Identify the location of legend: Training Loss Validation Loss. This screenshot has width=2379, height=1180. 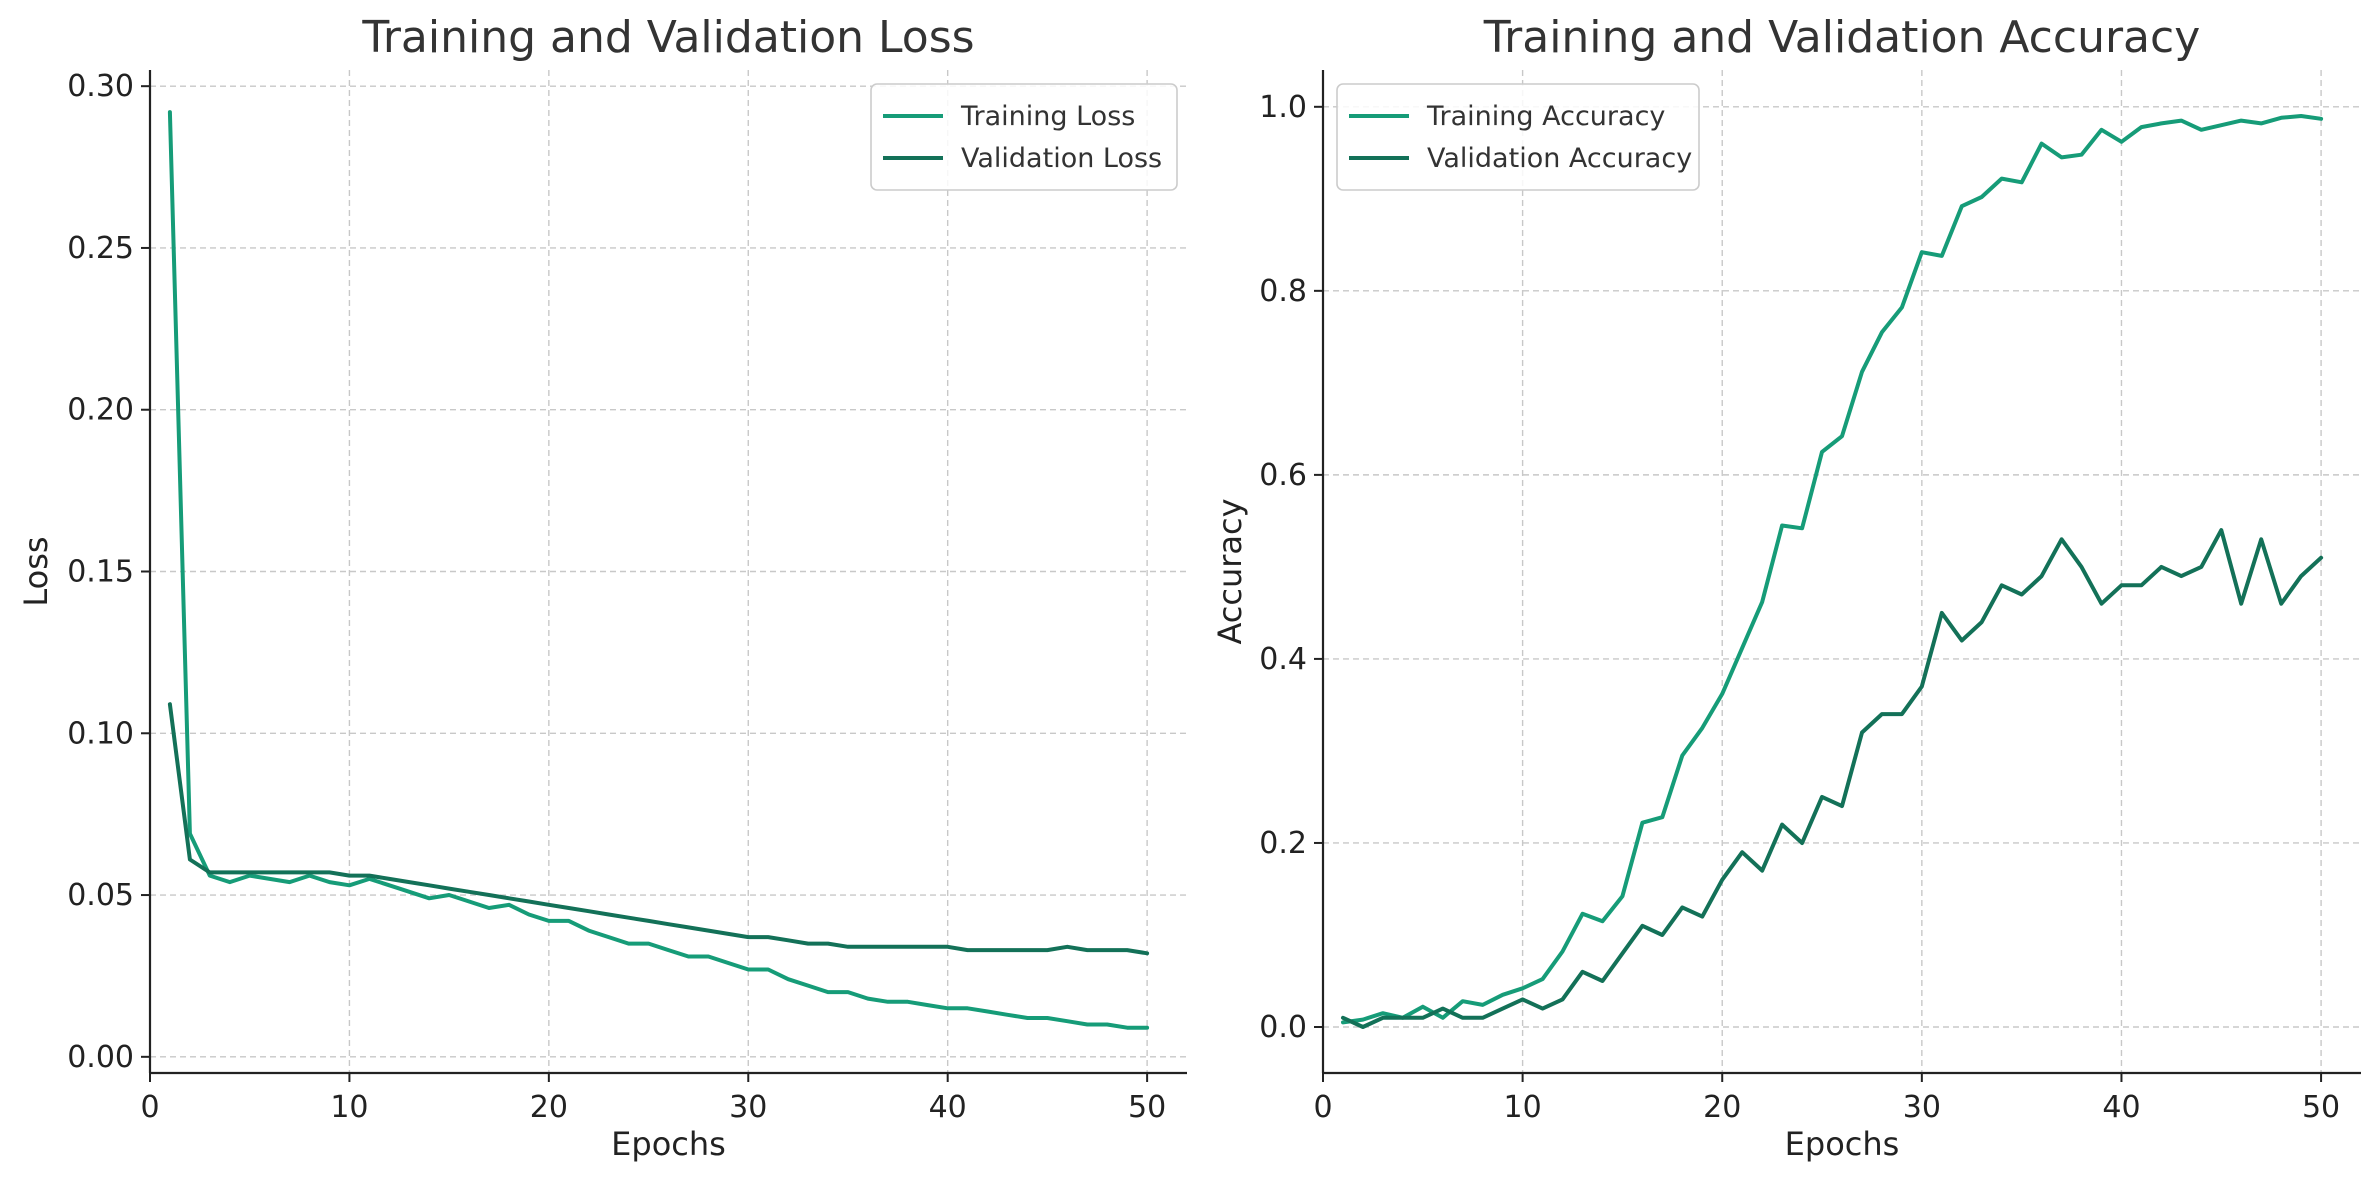
(1024, 137).